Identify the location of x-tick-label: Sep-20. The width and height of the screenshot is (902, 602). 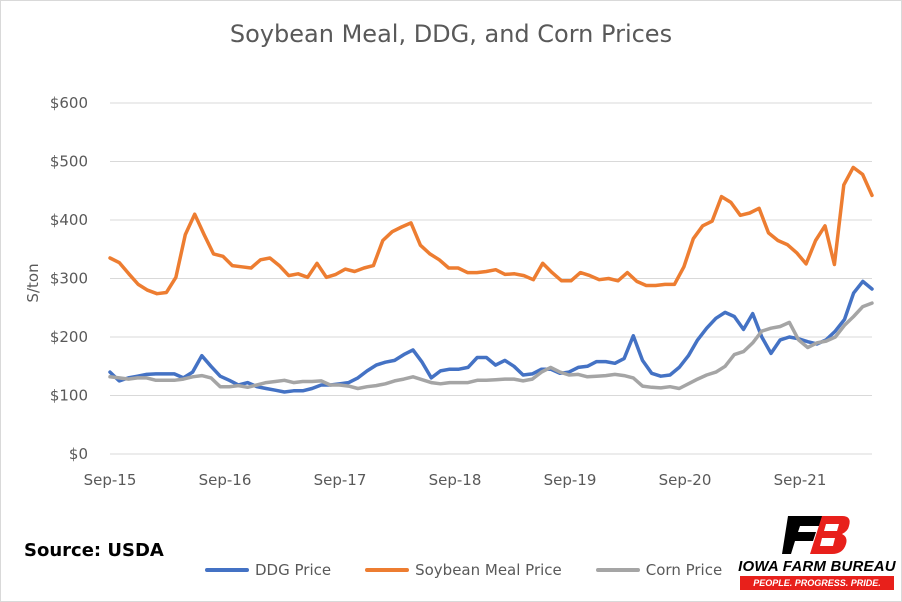
(685, 480).